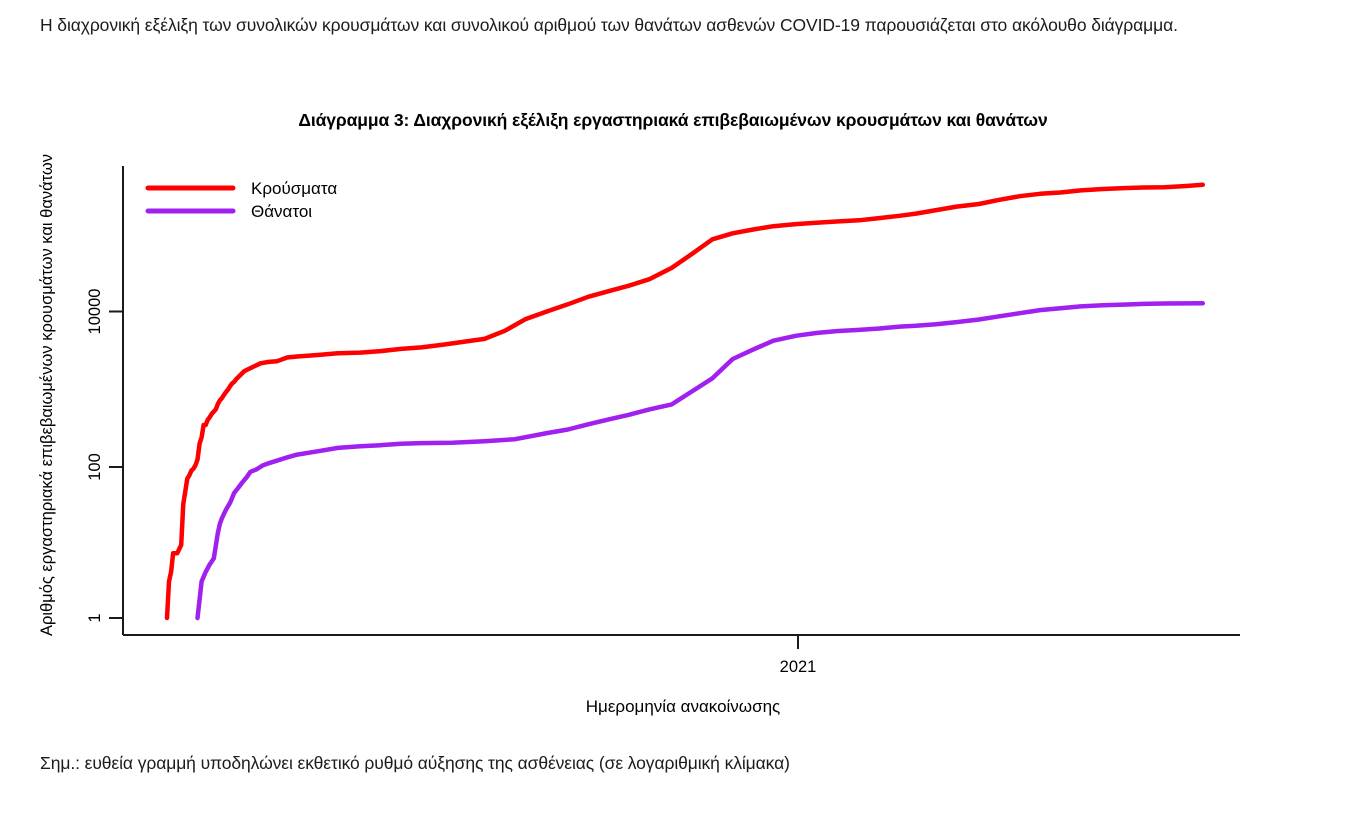 The image size is (1346, 818). Describe the element at coordinates (95, 617) in the screenshot. I see `y-tick-label-1: 1` at that location.